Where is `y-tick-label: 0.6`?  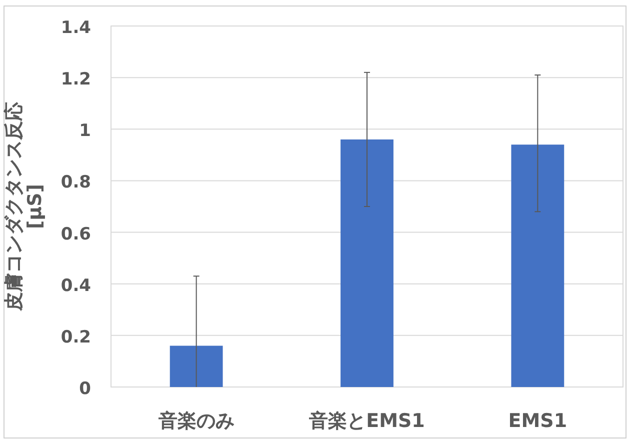
y-tick-label: 0.6 is located at coordinates (75, 234).